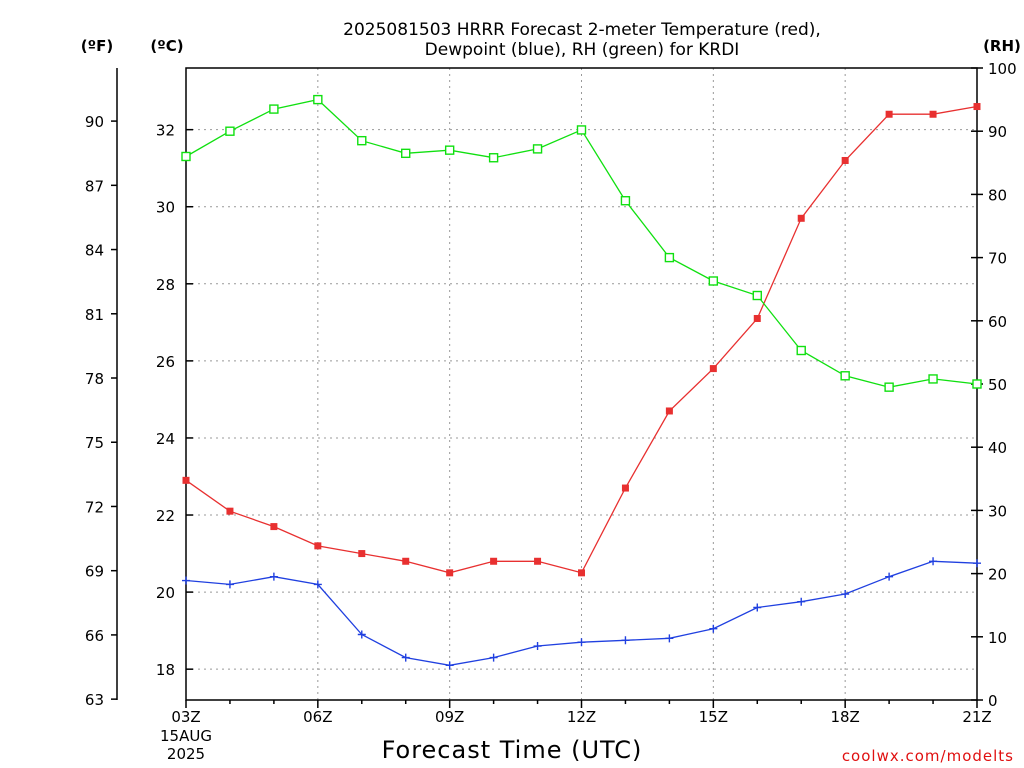 The image size is (1024, 768). What do you see at coordinates (997, 638) in the screenshot?
I see `rh-tick-label: 10` at bounding box center [997, 638].